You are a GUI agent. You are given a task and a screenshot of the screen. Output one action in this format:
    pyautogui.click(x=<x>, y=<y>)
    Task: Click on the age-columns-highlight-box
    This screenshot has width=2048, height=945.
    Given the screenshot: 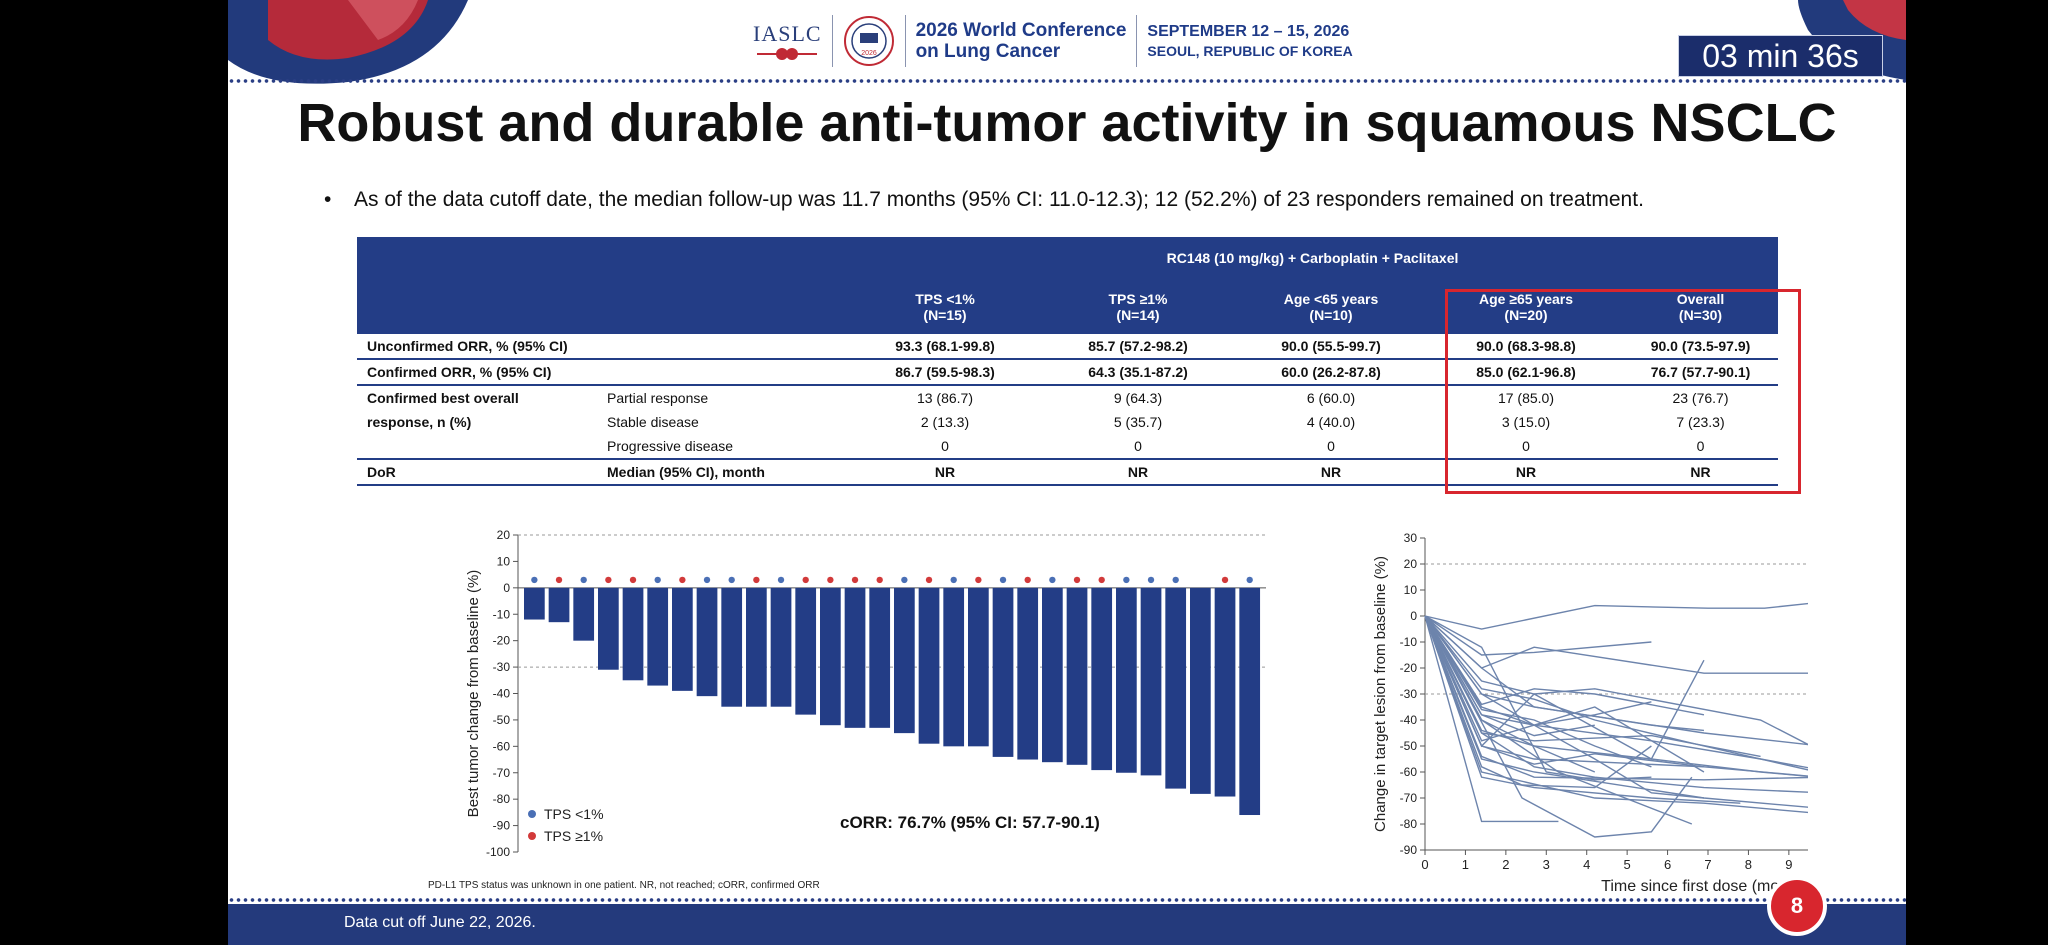 What is the action you would take?
    pyautogui.click(x=1623, y=391)
    